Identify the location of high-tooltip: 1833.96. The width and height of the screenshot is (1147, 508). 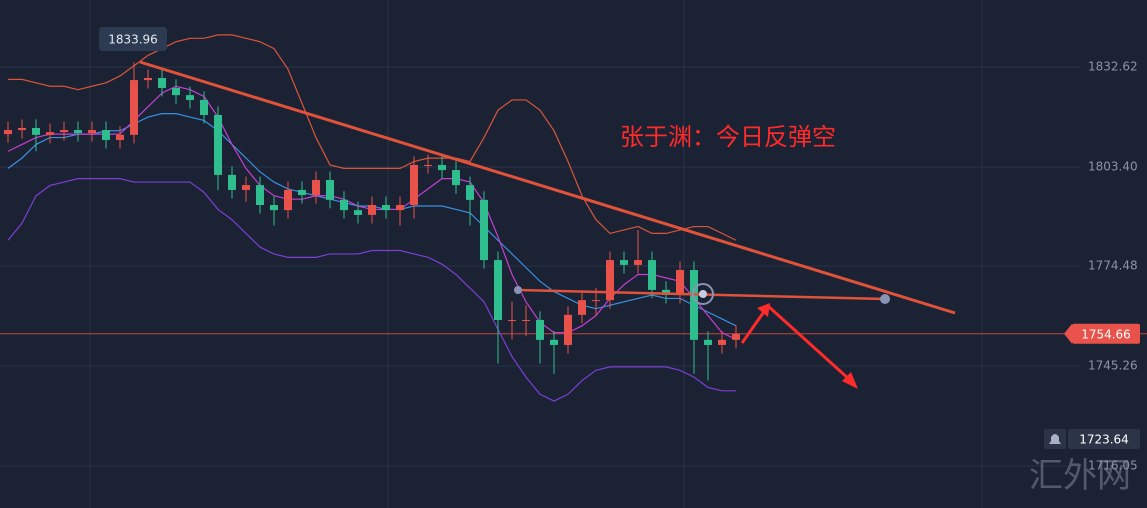
(133, 40).